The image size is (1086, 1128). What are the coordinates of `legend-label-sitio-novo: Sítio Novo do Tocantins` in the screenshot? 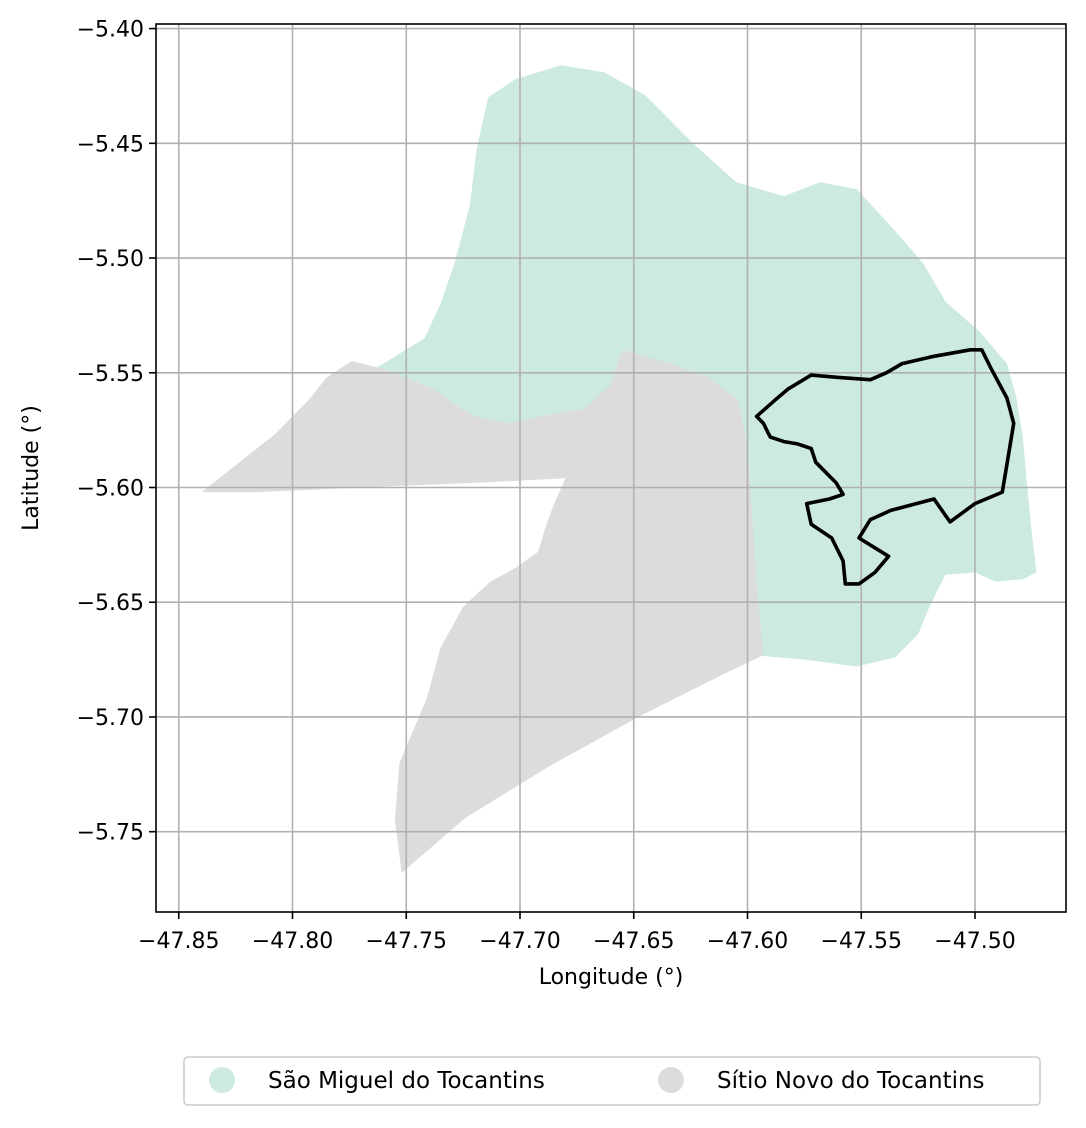 It's located at (851, 1081).